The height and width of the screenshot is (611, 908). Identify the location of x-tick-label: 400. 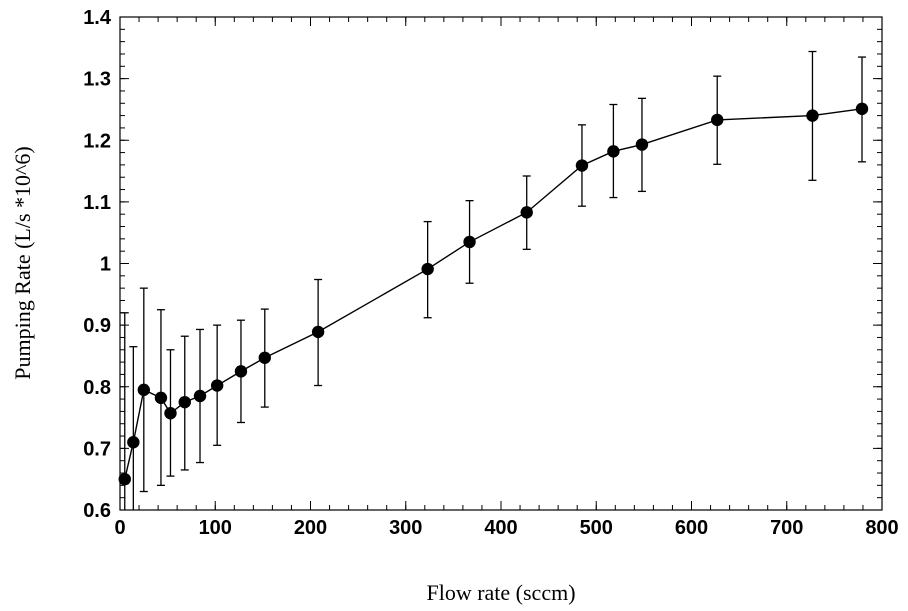
(500, 528).